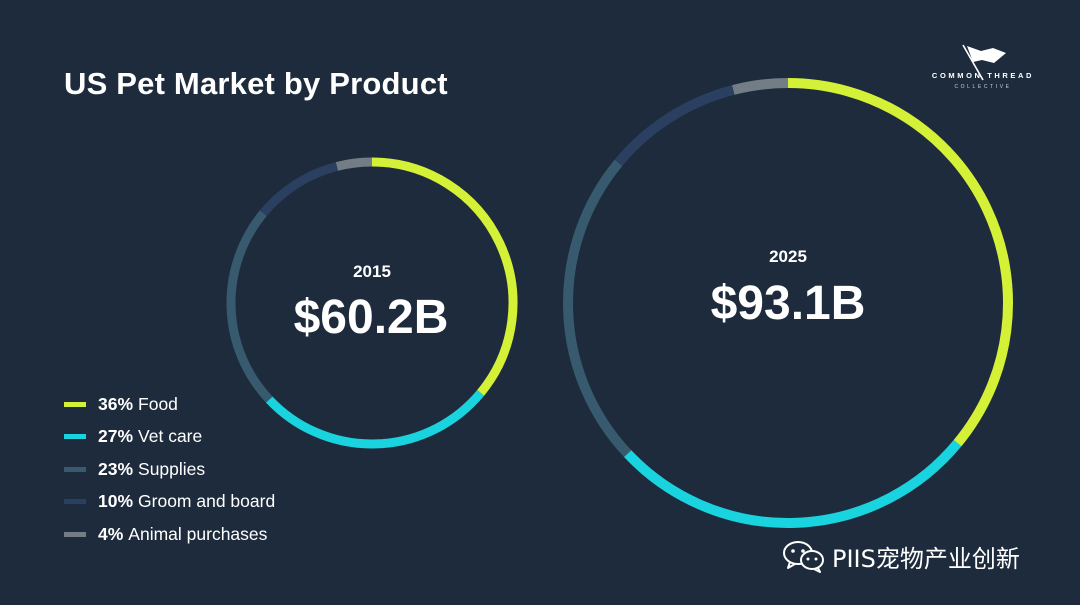 The width and height of the screenshot is (1080, 605). Describe the element at coordinates (116, 436) in the screenshot. I see `legend-percent: 27%` at that location.